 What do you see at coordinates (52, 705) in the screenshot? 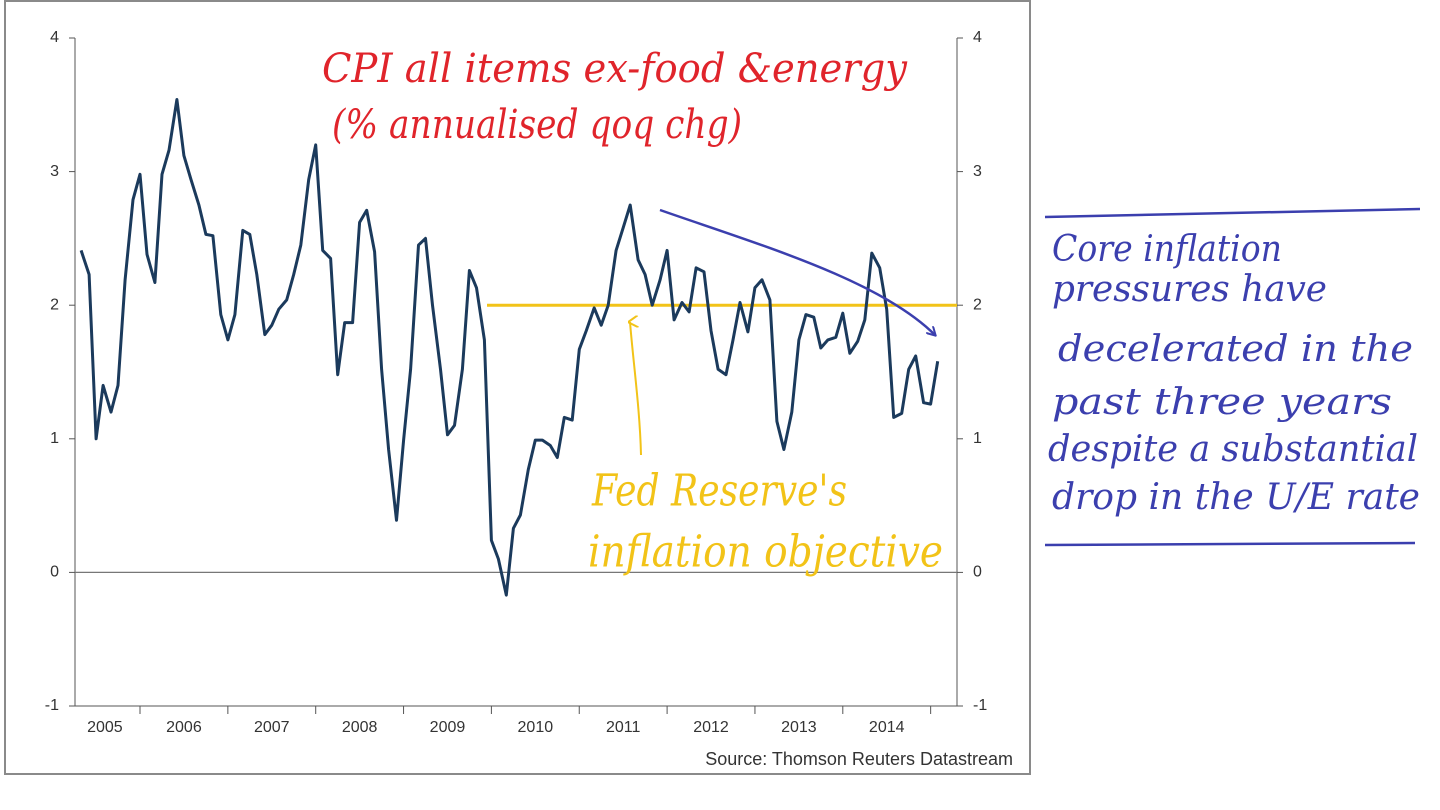
I see `y-tick-label: -1` at bounding box center [52, 705].